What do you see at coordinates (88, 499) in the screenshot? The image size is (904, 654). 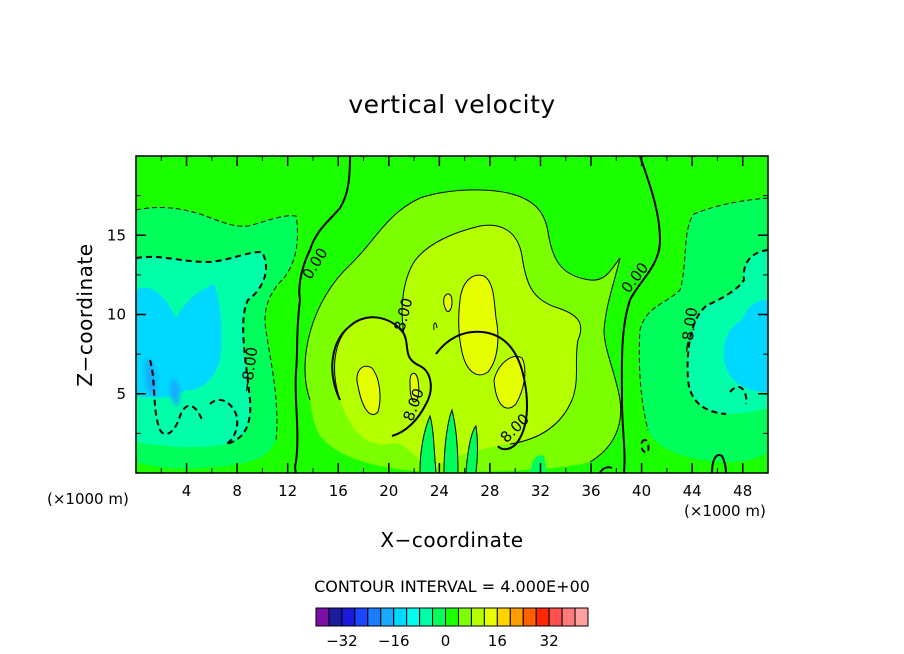 I see `x-unit-left: (×1000 m)` at bounding box center [88, 499].